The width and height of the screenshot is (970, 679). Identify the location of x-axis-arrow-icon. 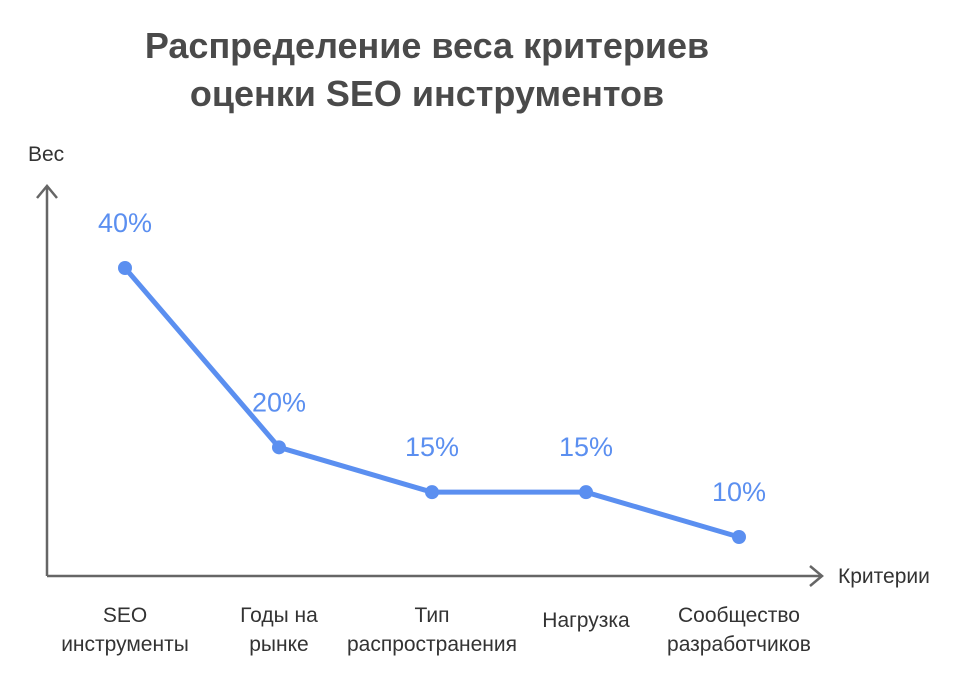
(816, 576).